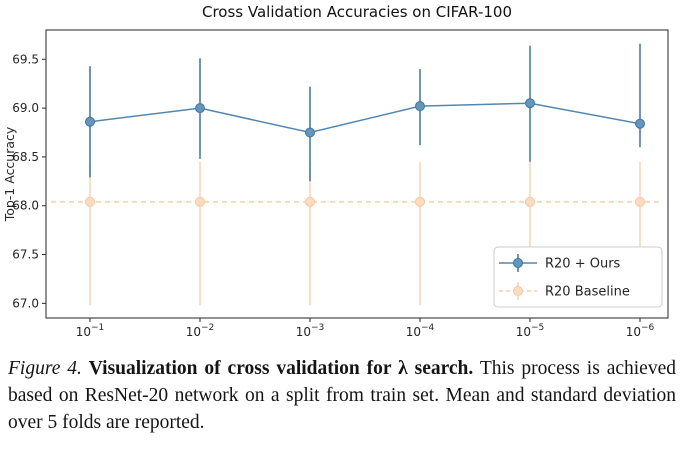  I want to click on x-tick-label: 10⁻², so click(200, 331).